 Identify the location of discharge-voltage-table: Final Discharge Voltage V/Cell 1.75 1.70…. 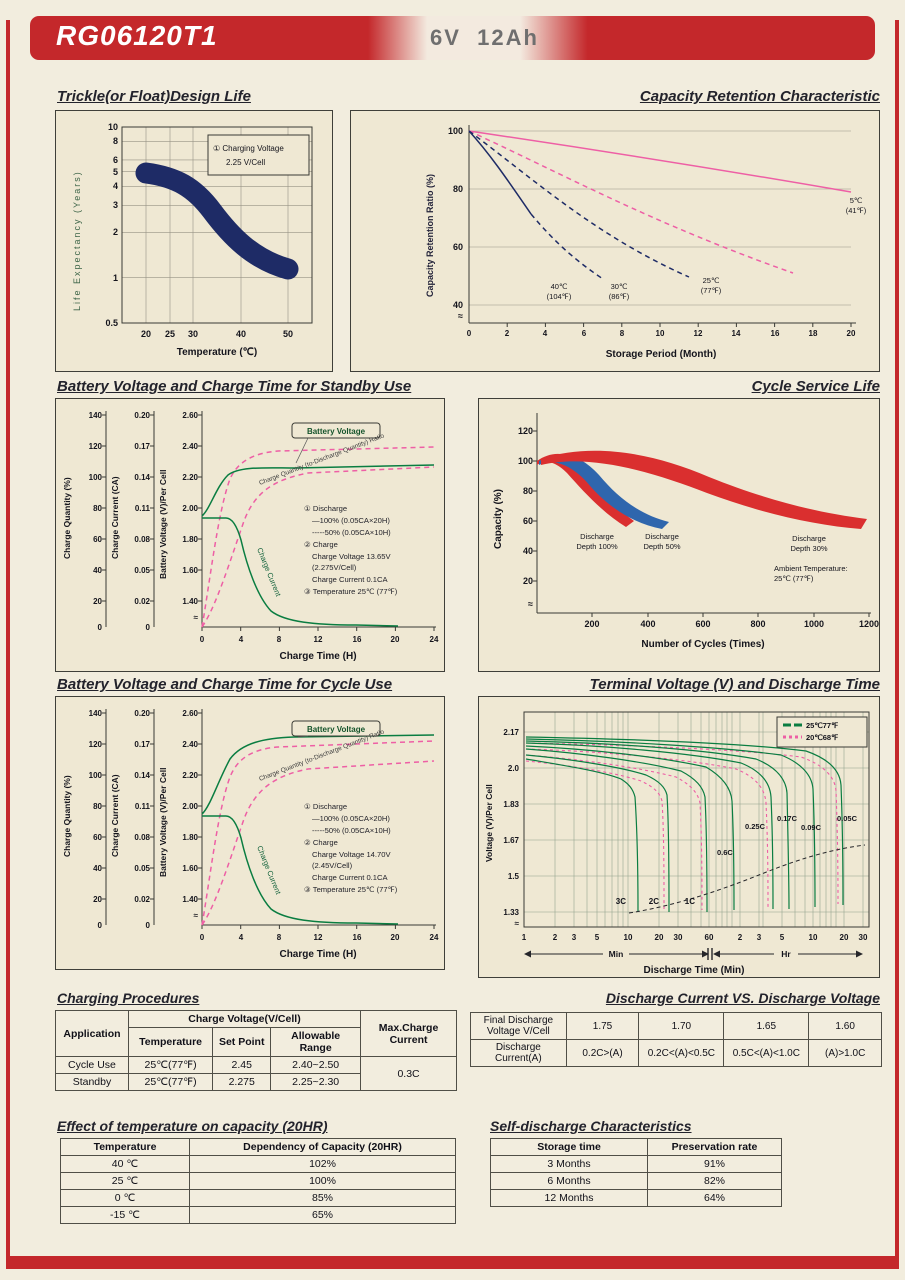
(676, 1039).